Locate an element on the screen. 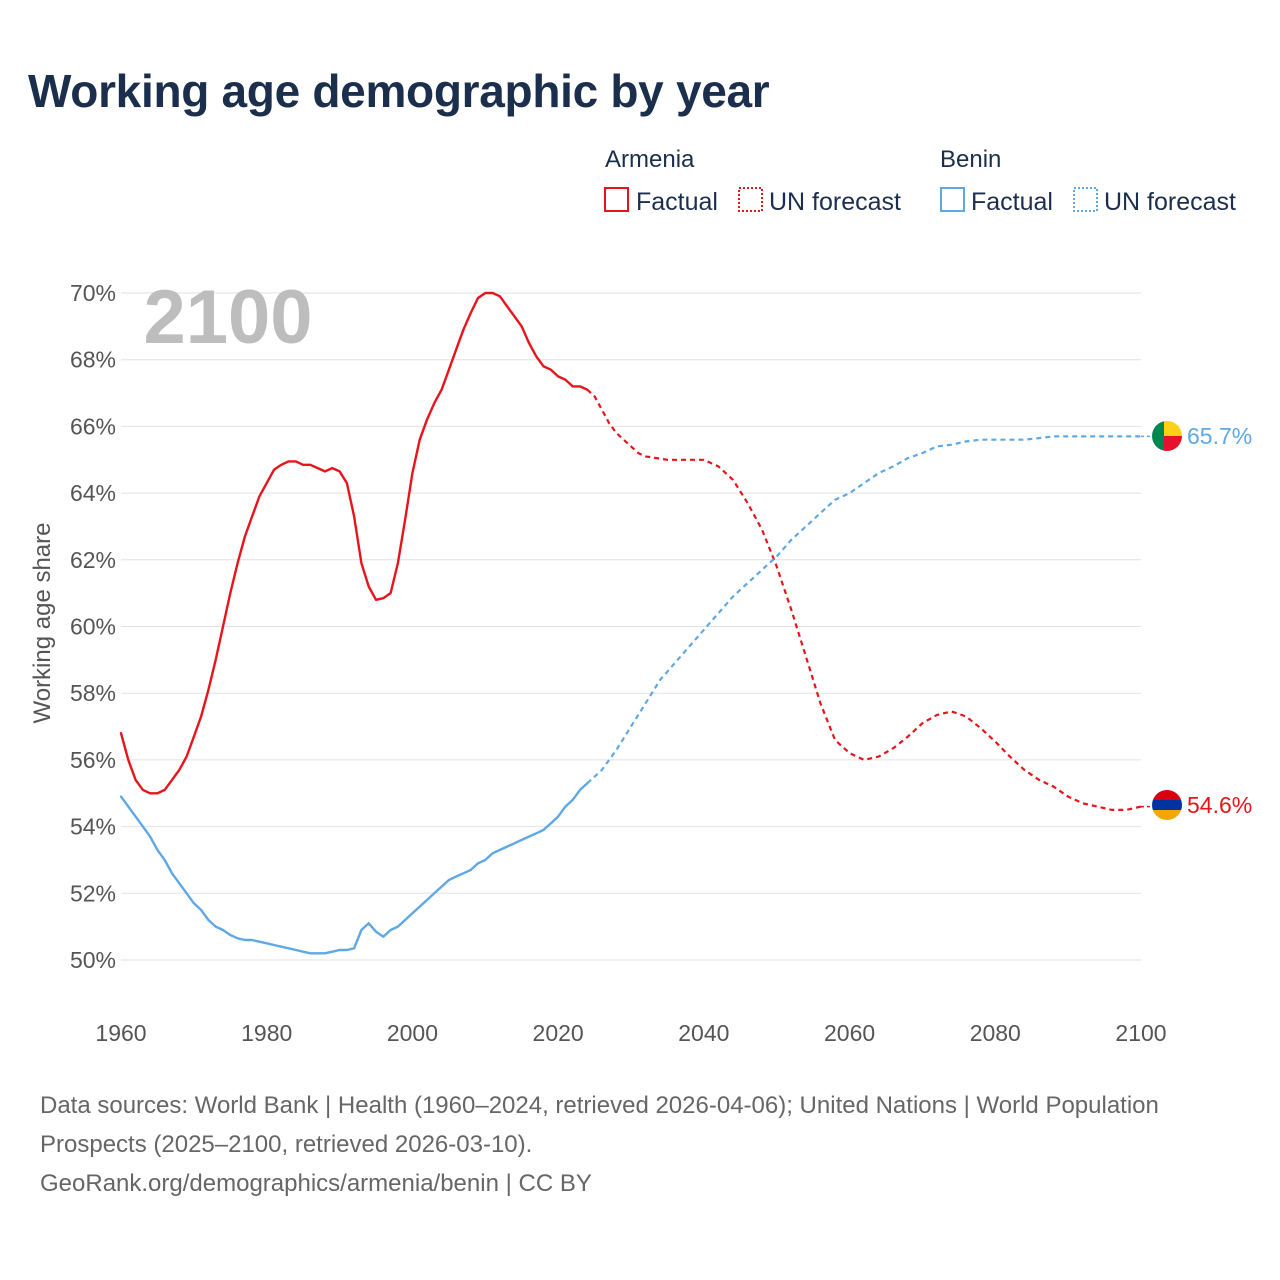  current-year-label: 2100 is located at coordinates (227, 317).